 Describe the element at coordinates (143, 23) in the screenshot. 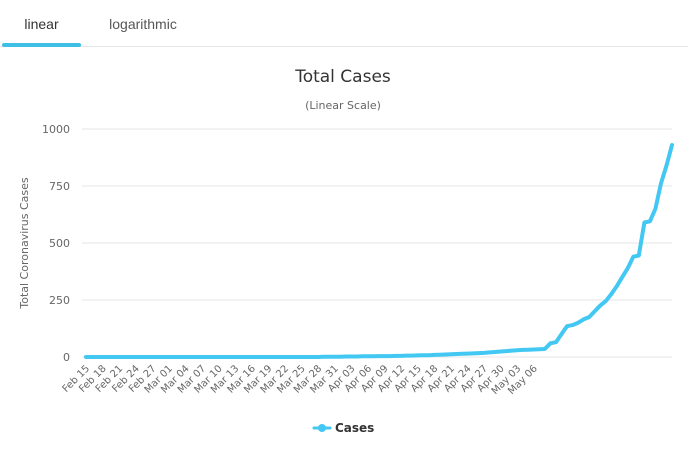

I see `tab-logarithmic: logarithmic` at that location.